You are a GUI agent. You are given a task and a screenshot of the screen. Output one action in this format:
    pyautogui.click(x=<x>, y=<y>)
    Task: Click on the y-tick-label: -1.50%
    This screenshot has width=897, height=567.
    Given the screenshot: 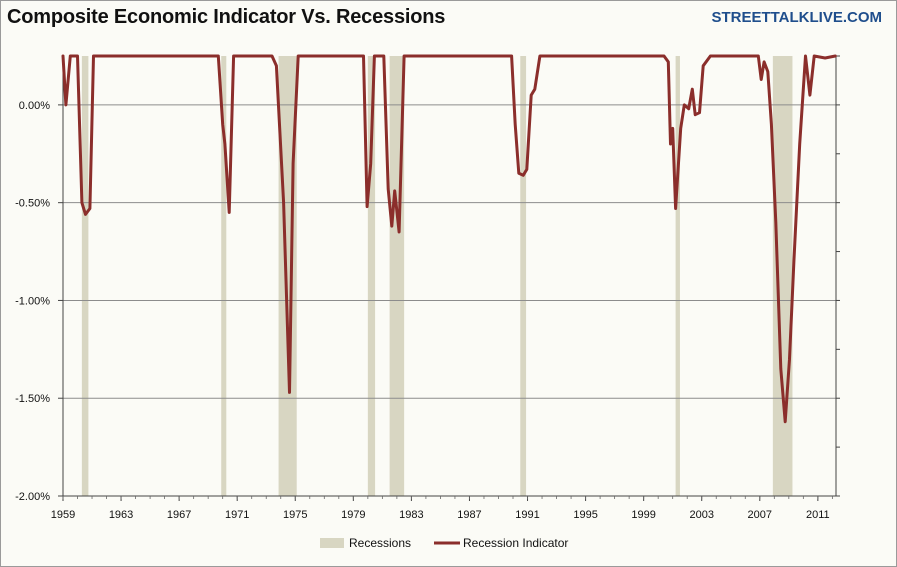 What is the action you would take?
    pyautogui.click(x=32, y=399)
    